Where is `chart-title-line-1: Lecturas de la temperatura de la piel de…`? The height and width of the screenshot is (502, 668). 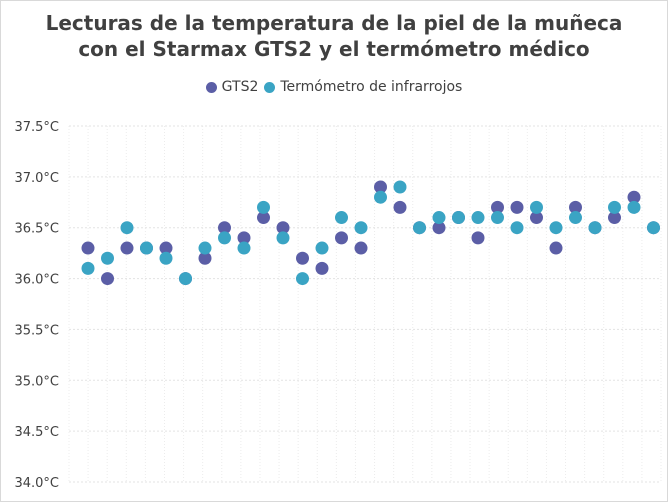
chart-title-line-1: Lecturas de la temperatura de la piel de… is located at coordinates (334, 23).